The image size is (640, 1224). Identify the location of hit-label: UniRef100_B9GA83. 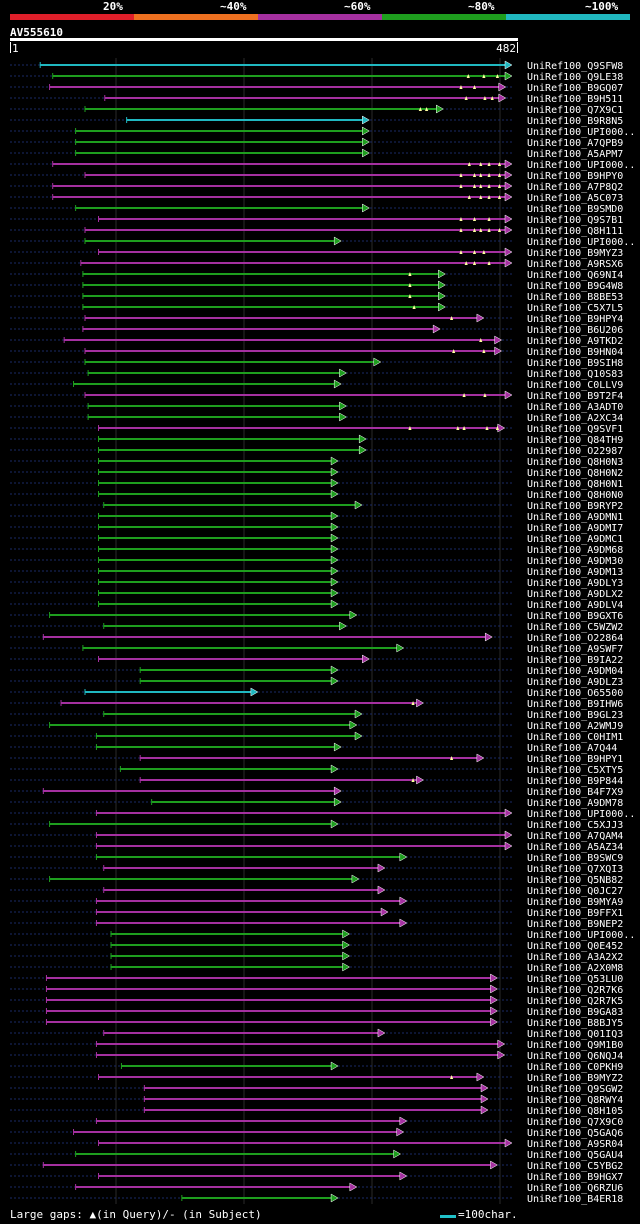
(575, 1012).